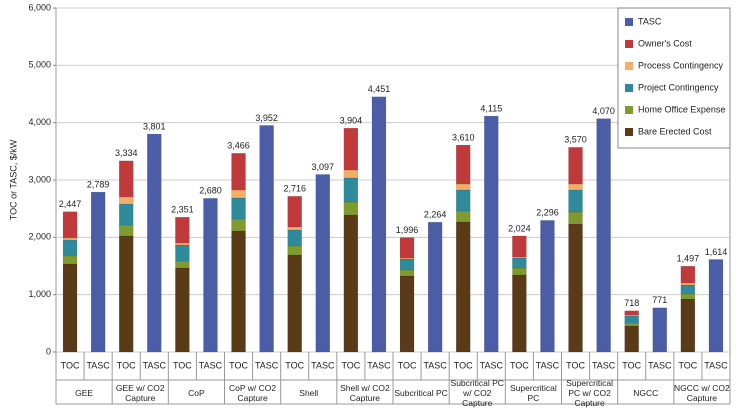  Describe the element at coordinates (126, 153) in the screenshot. I see `total-label: 3,334` at that location.